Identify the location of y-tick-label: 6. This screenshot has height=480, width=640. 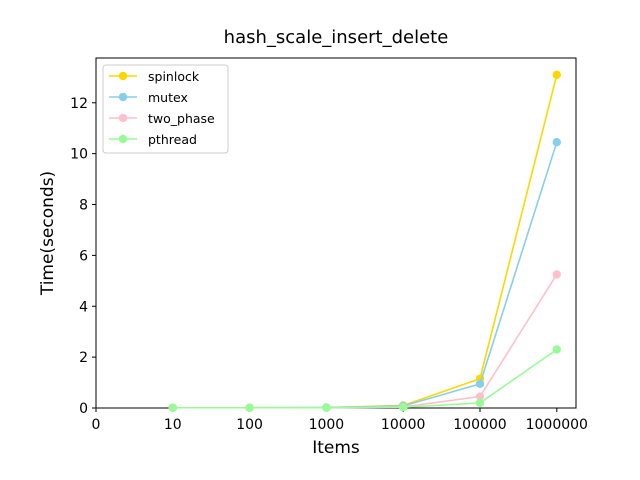
(83, 256).